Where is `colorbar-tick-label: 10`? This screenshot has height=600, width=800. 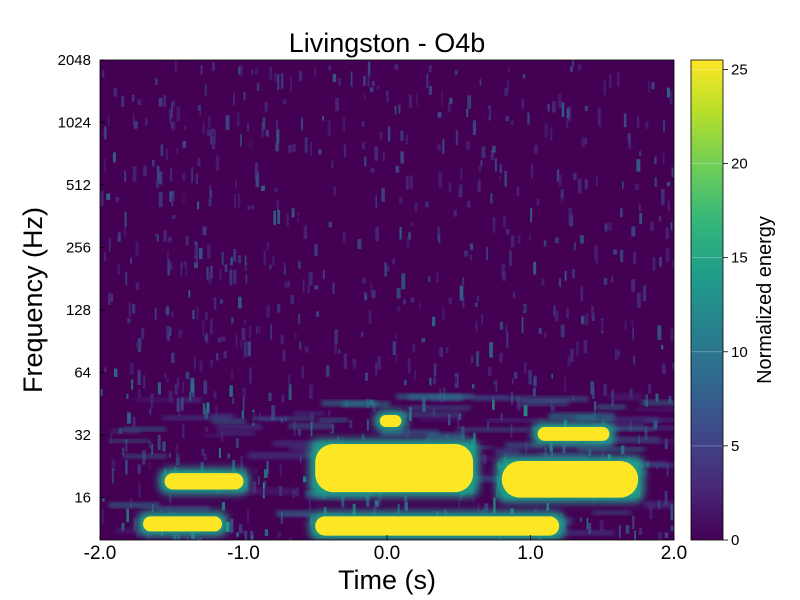
colorbar-tick-label: 10 is located at coordinates (739, 352).